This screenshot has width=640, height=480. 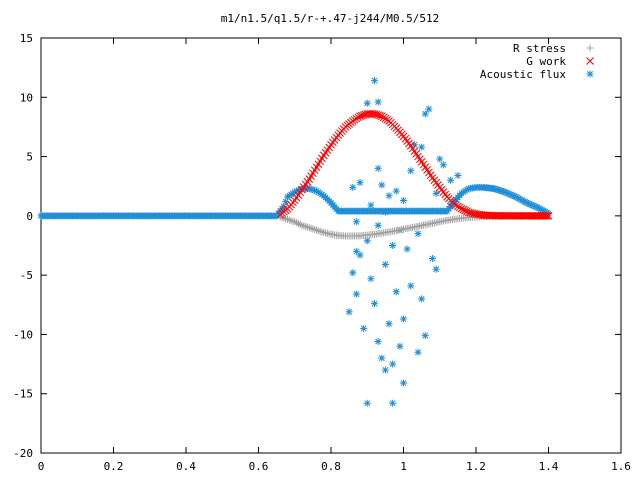 I want to click on x-tick-label: 1.4, so click(x=549, y=466).